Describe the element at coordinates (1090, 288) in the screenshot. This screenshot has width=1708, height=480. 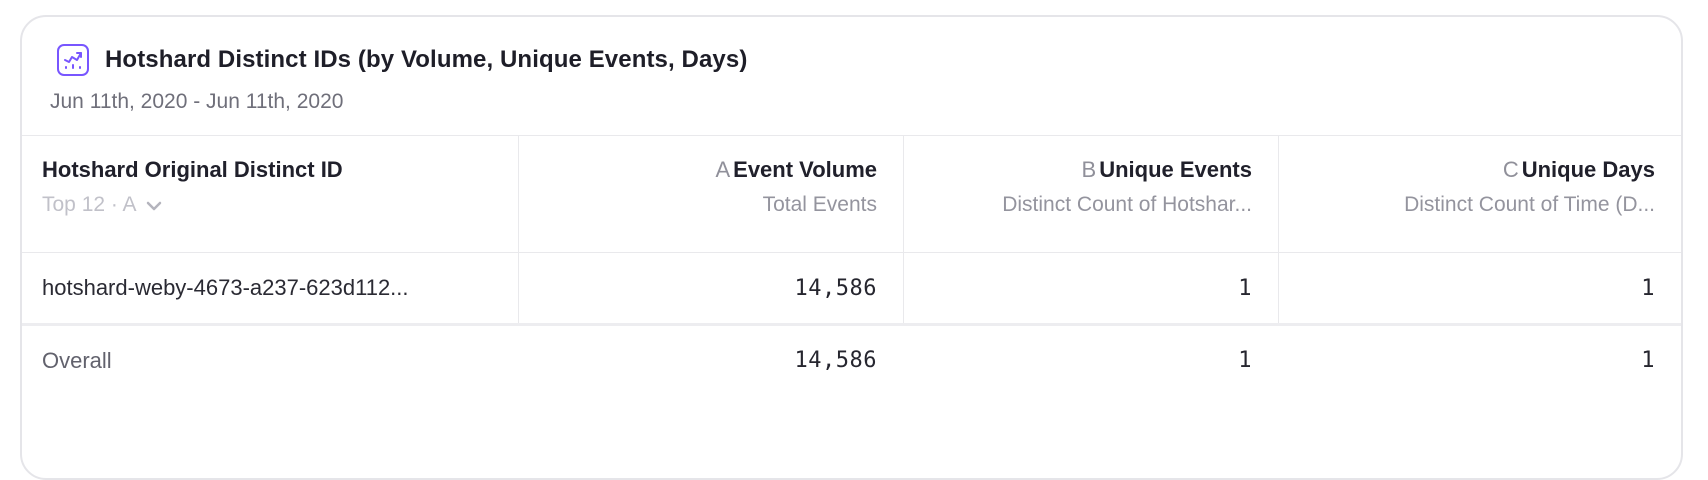
I see `row-unique-events-cell: 1` at that location.